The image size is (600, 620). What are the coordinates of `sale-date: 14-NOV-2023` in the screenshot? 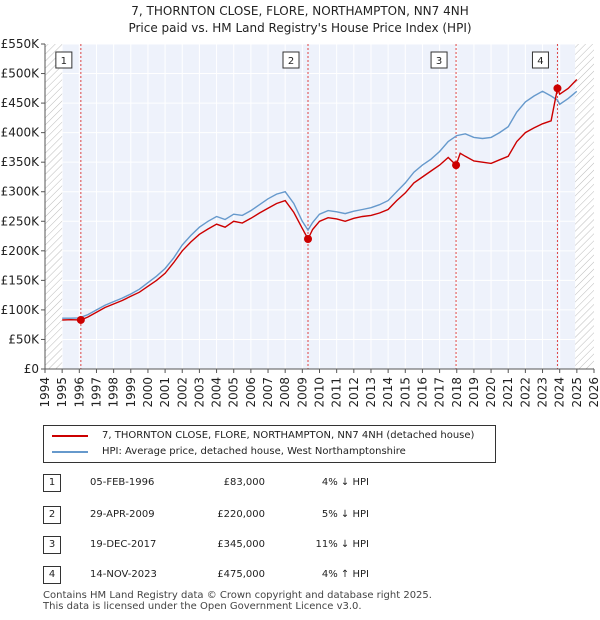 It's located at (123, 574).